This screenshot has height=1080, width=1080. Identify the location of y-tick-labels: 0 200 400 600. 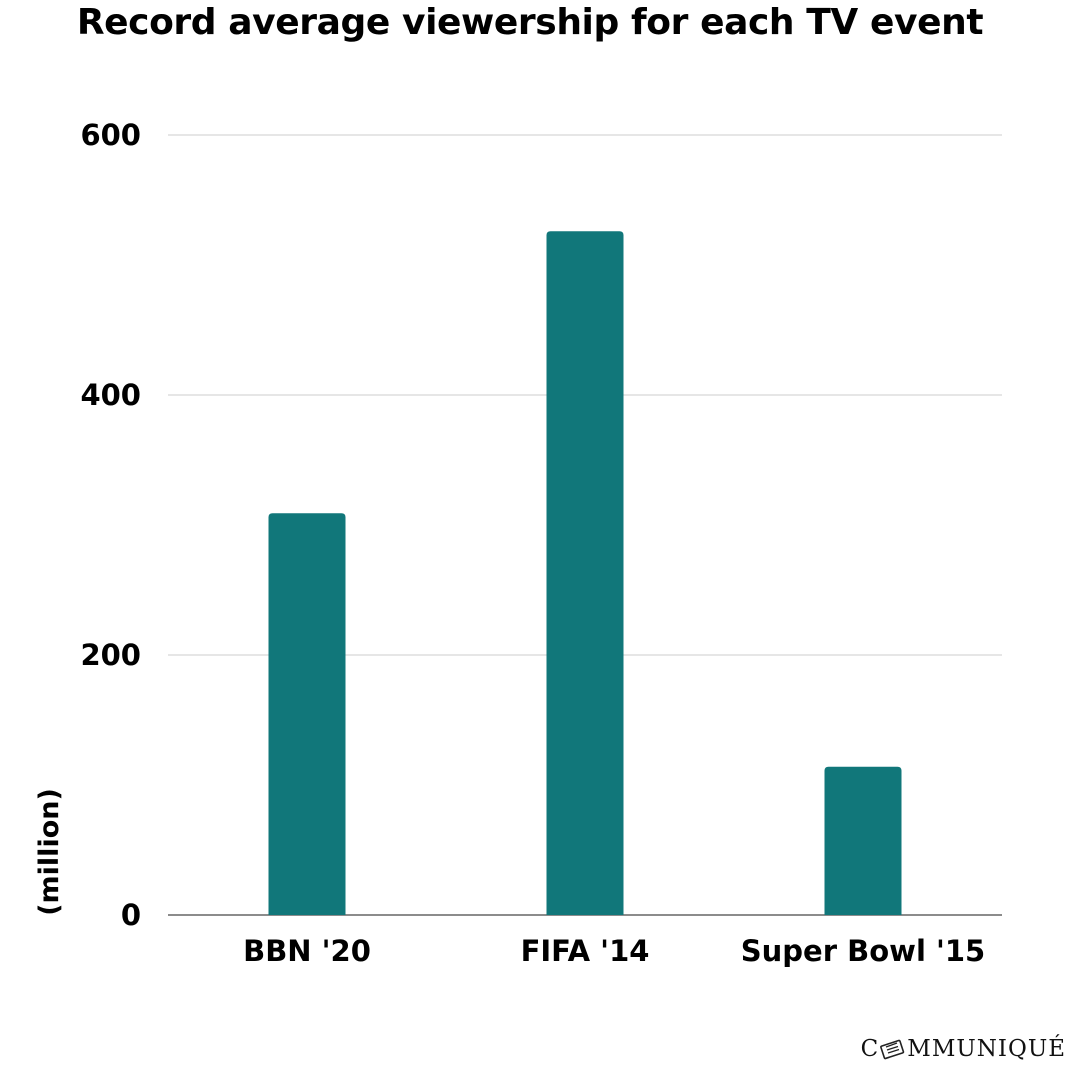
(110, 525).